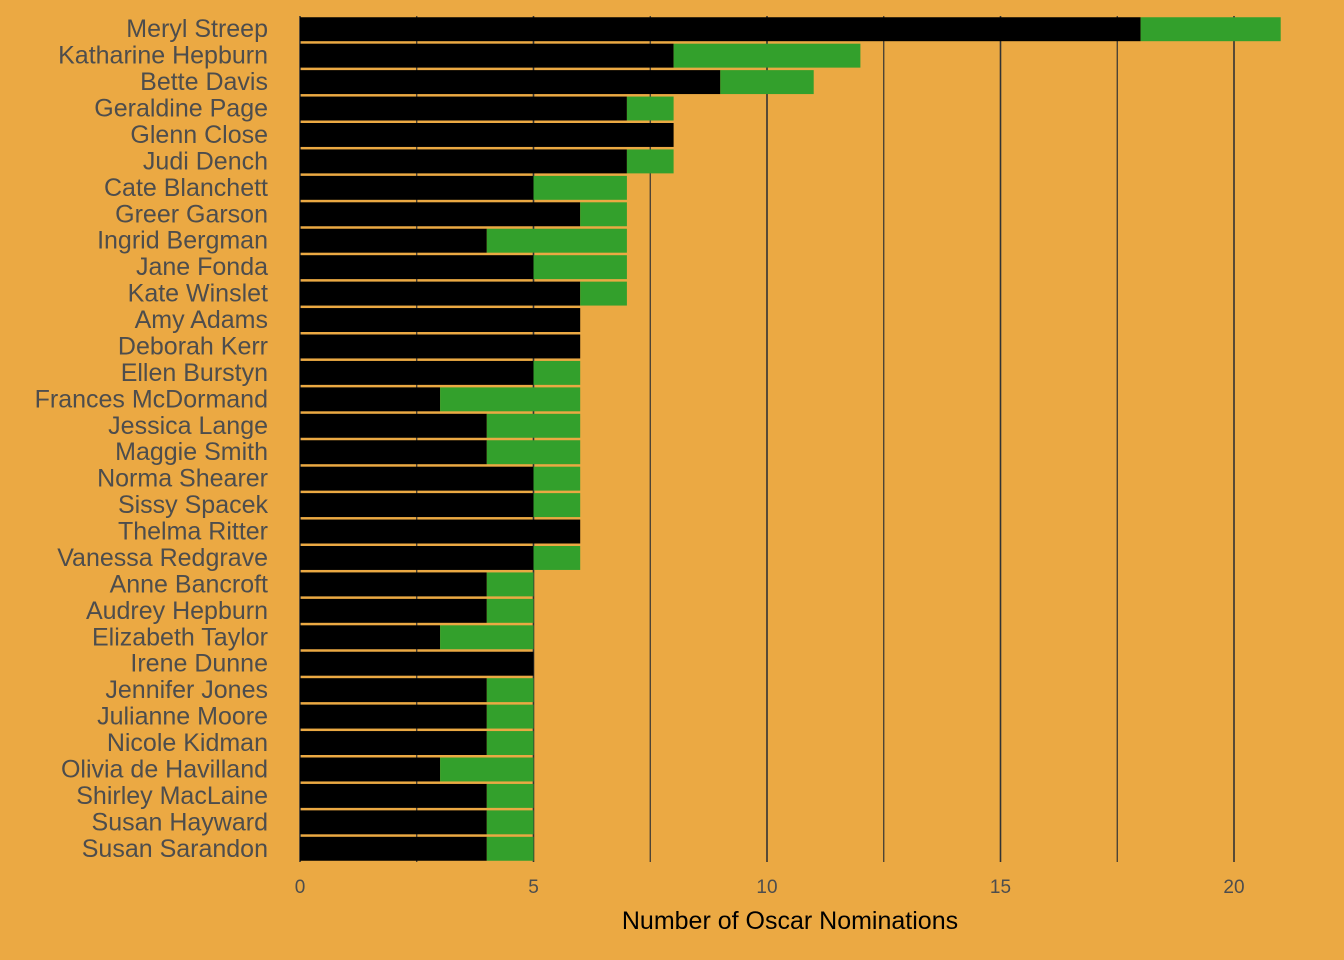 The image size is (1344, 960). Describe the element at coordinates (177, 611) in the screenshot. I see `category-label: Audrey Hepburn` at that location.